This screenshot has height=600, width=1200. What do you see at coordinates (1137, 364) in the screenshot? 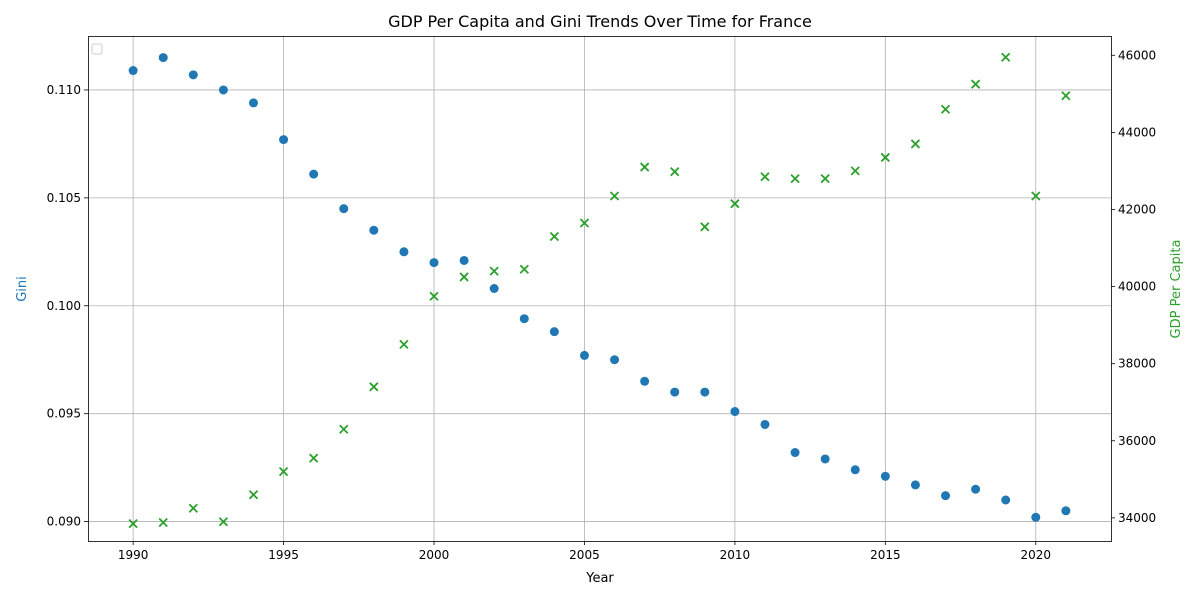
I see `y-right-tick-label: 38000` at bounding box center [1137, 364].